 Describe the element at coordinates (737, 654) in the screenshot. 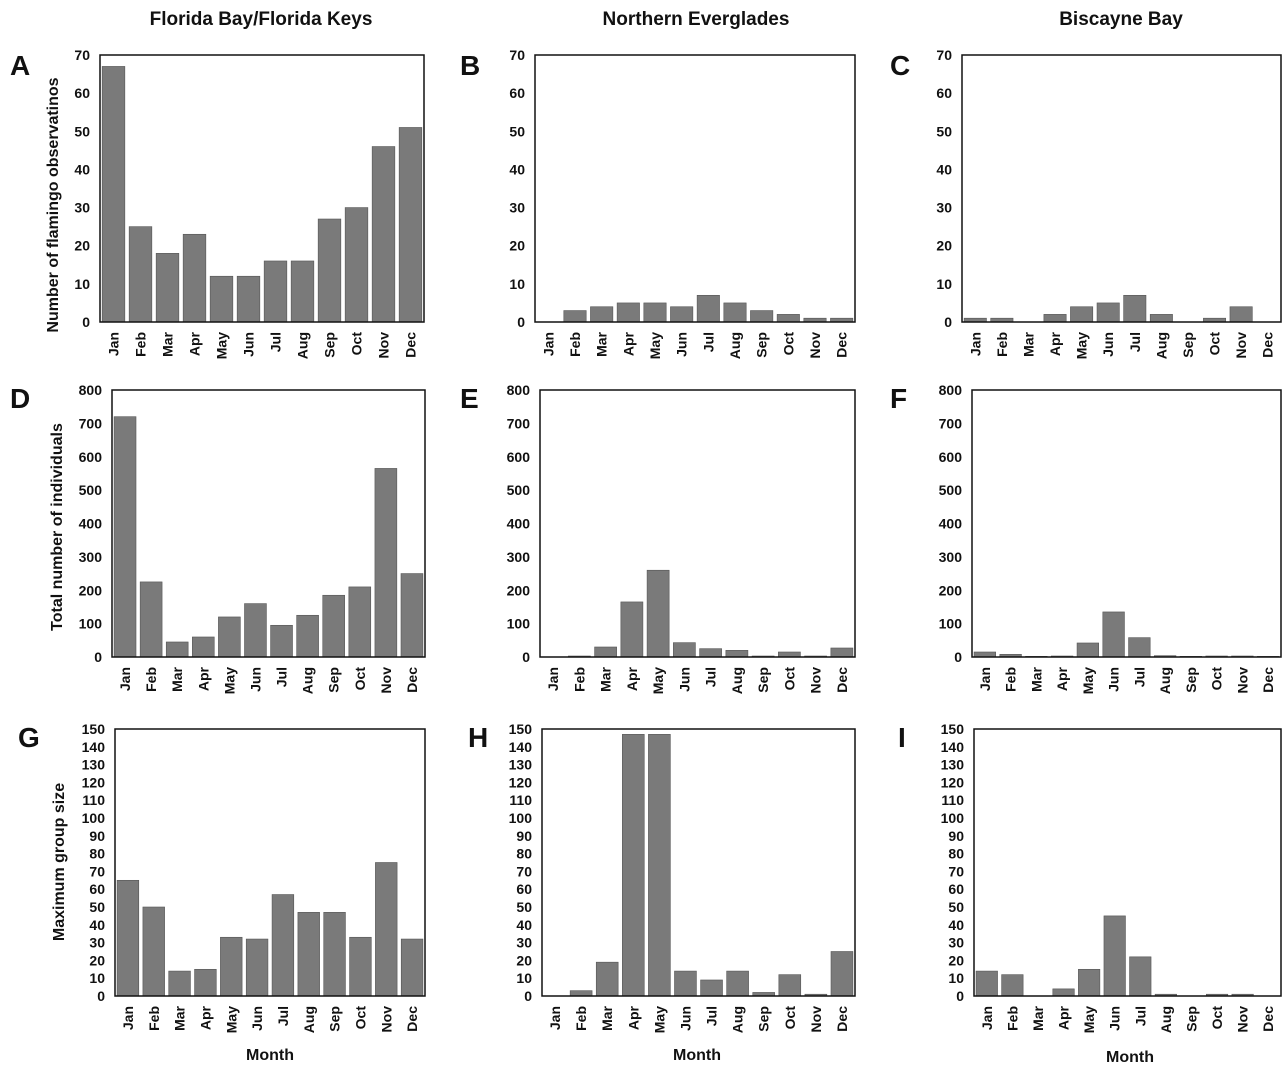

I see `bar-e-aug` at that location.